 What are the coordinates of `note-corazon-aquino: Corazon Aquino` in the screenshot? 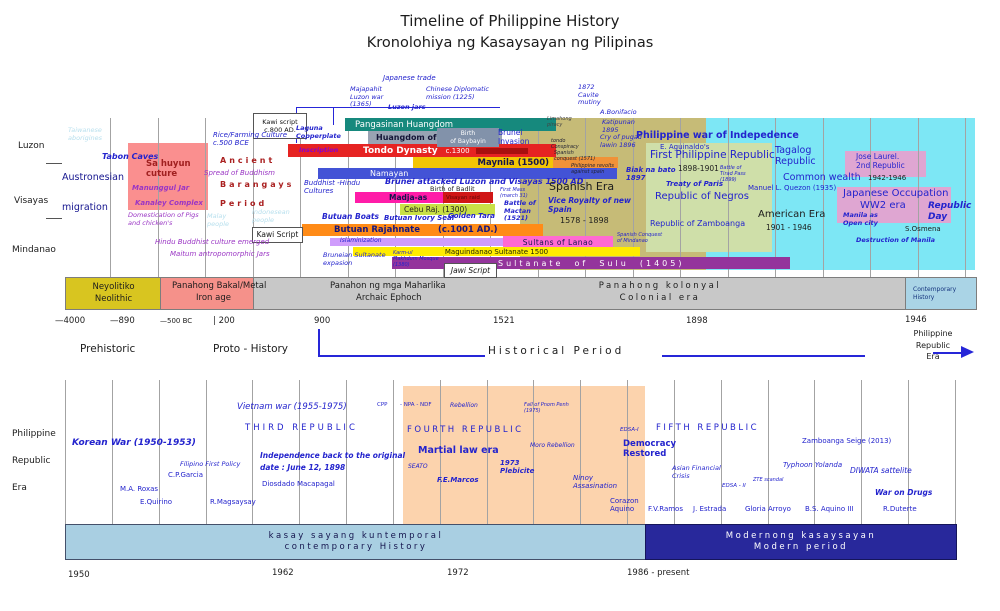 It's located at (624, 505).